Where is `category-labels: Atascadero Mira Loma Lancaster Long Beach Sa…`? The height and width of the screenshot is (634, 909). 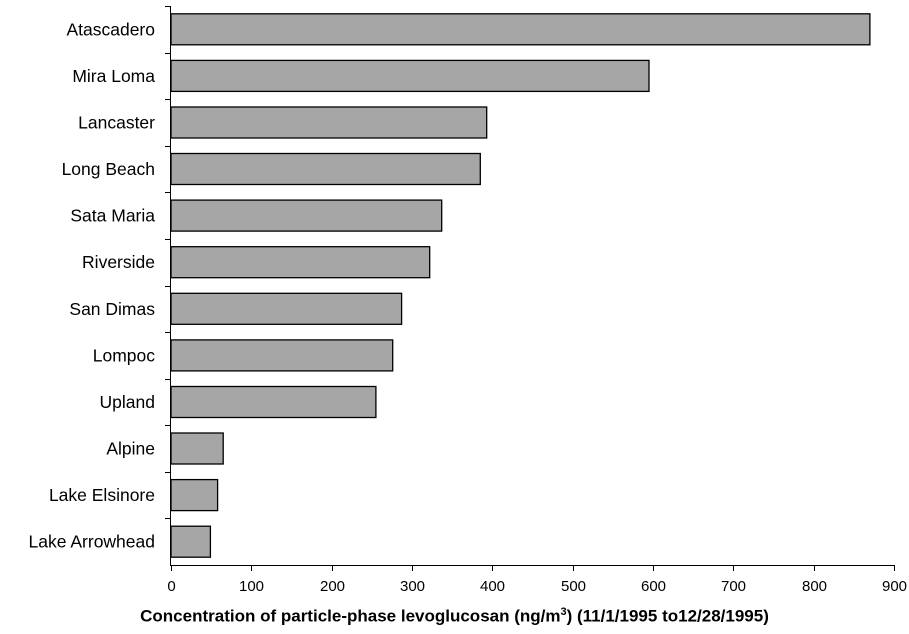
category-labels: Atascadero Mira Loma Lancaster Long Beach Sa… is located at coordinates (100, 279).